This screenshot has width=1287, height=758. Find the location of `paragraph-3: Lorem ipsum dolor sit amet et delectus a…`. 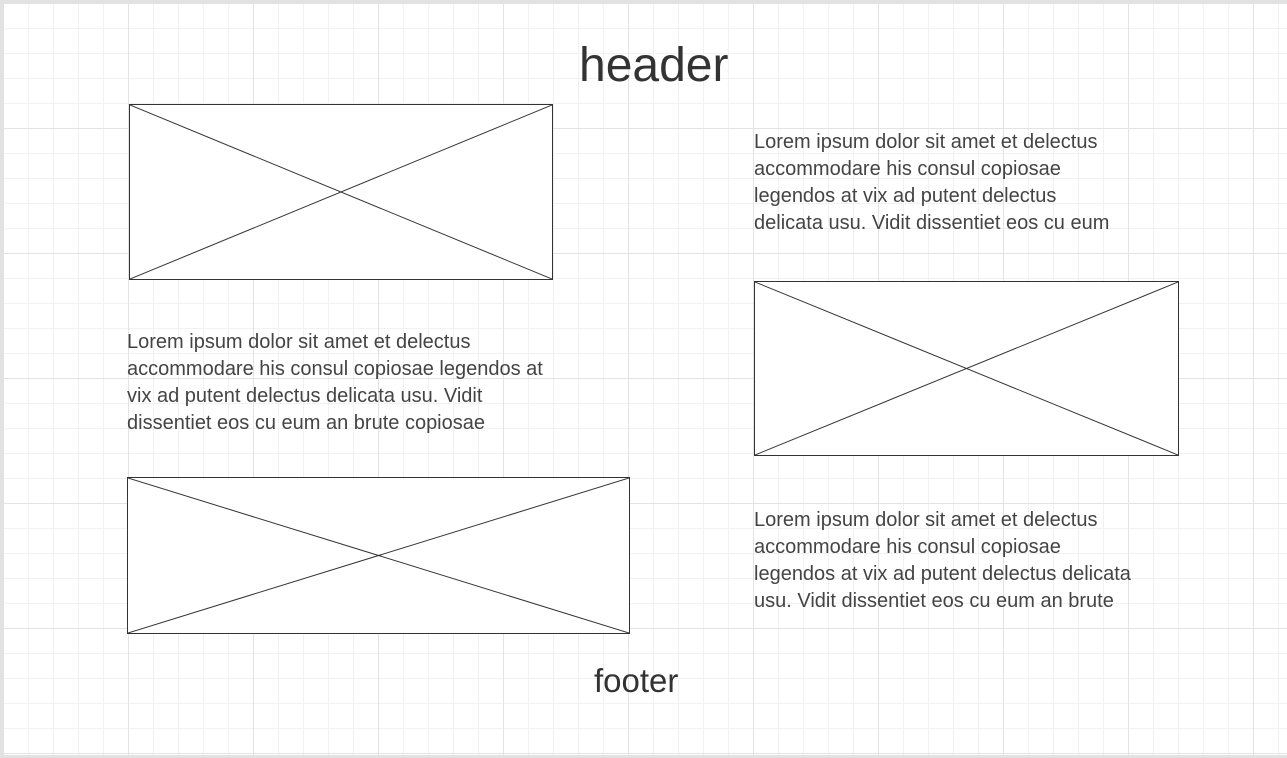

paragraph-3: Lorem ipsum dolor sit amet et delectus a… is located at coordinates (974, 561).